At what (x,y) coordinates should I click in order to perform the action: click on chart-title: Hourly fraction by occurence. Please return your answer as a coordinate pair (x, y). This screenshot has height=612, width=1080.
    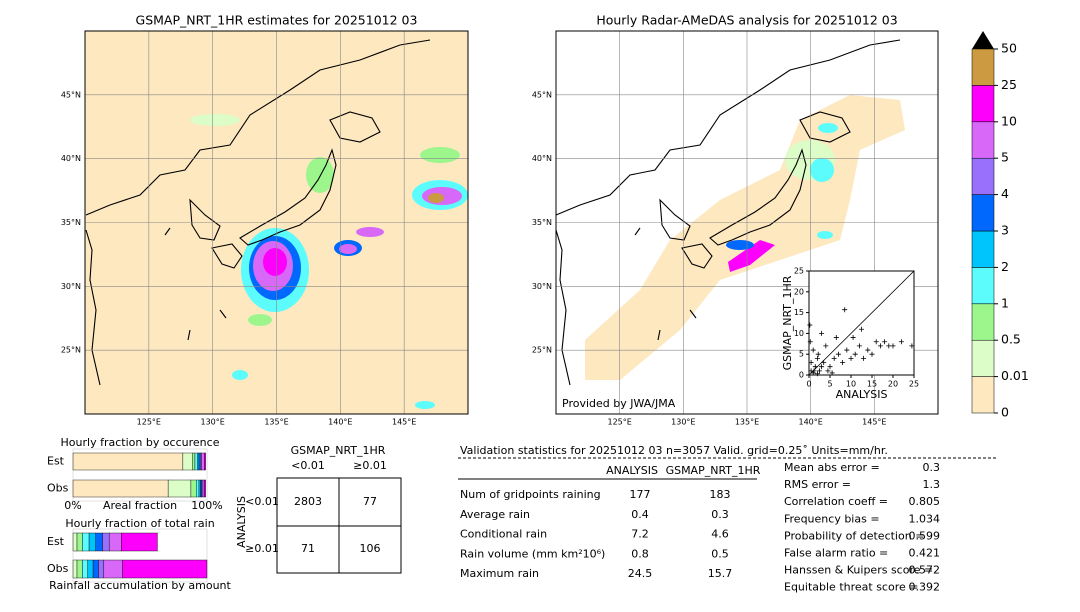
    Looking at the image, I should click on (140, 442).